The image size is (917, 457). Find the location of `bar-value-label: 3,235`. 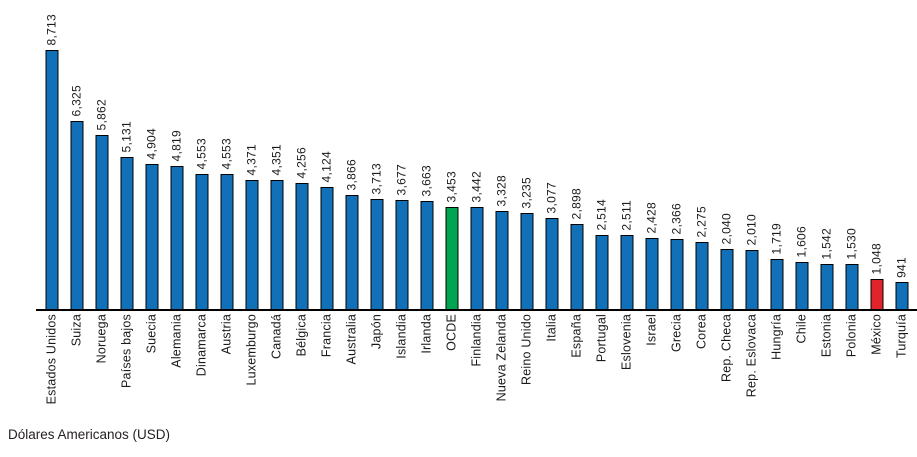

bar-value-label: 3,235 is located at coordinates (526, 193).